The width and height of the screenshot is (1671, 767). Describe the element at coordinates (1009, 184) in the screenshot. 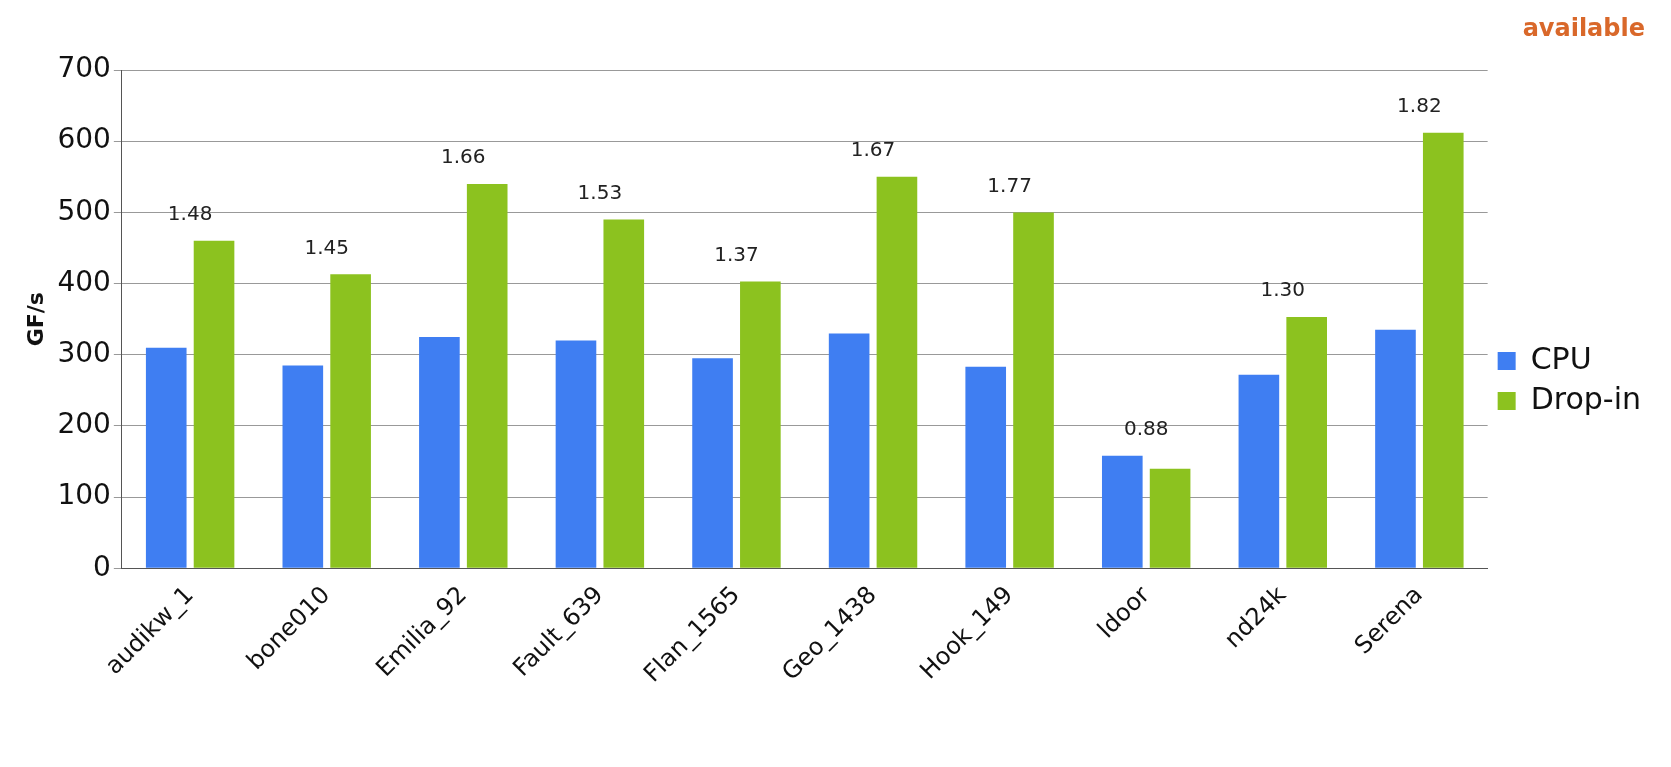

I see `annotation: 1.77` at that location.